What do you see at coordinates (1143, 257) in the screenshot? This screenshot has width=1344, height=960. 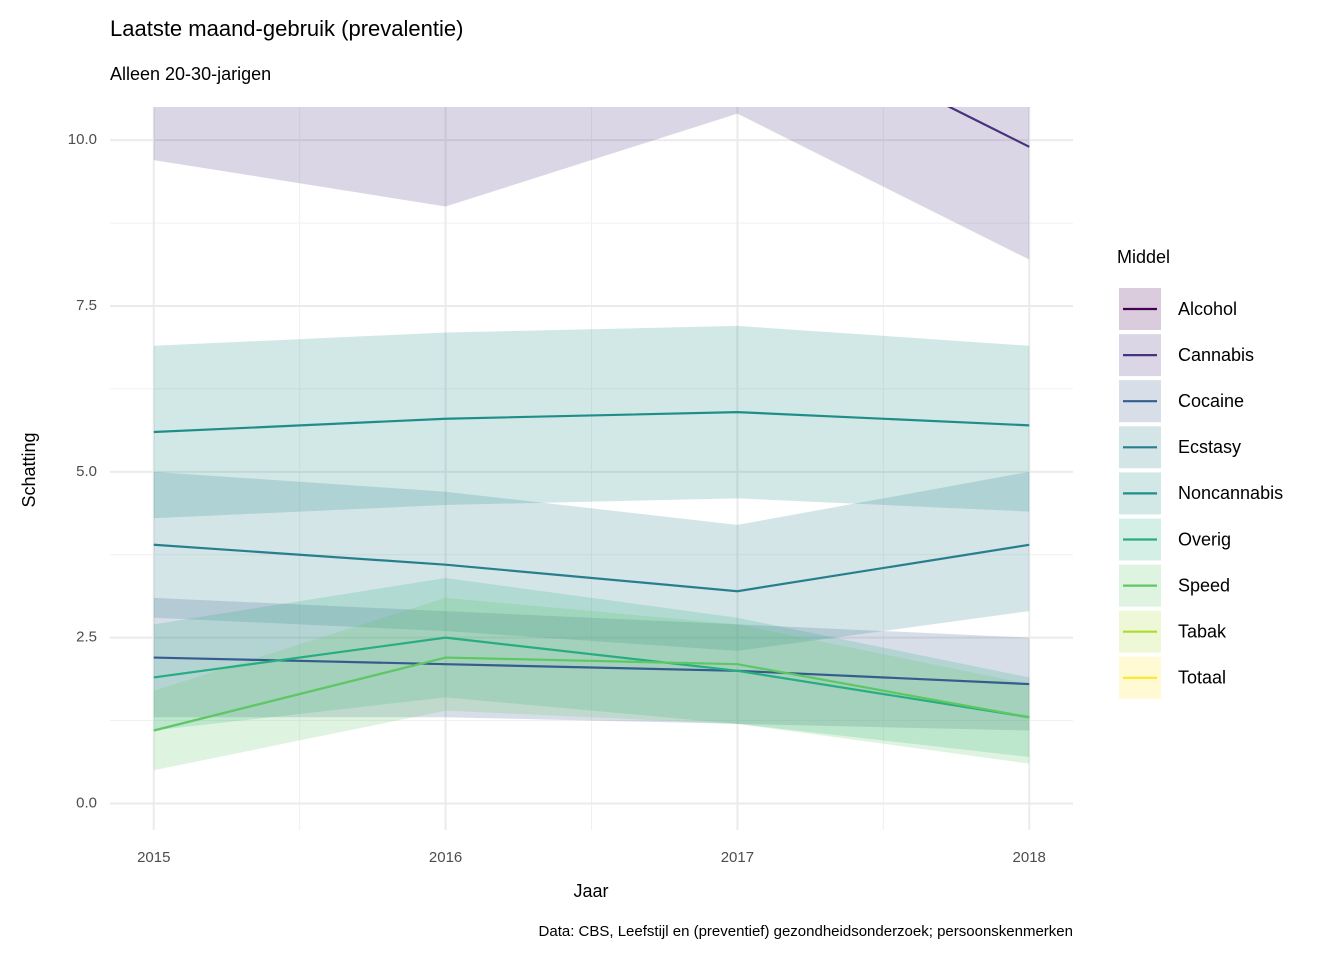 I see `legend-title: Middel` at bounding box center [1143, 257].